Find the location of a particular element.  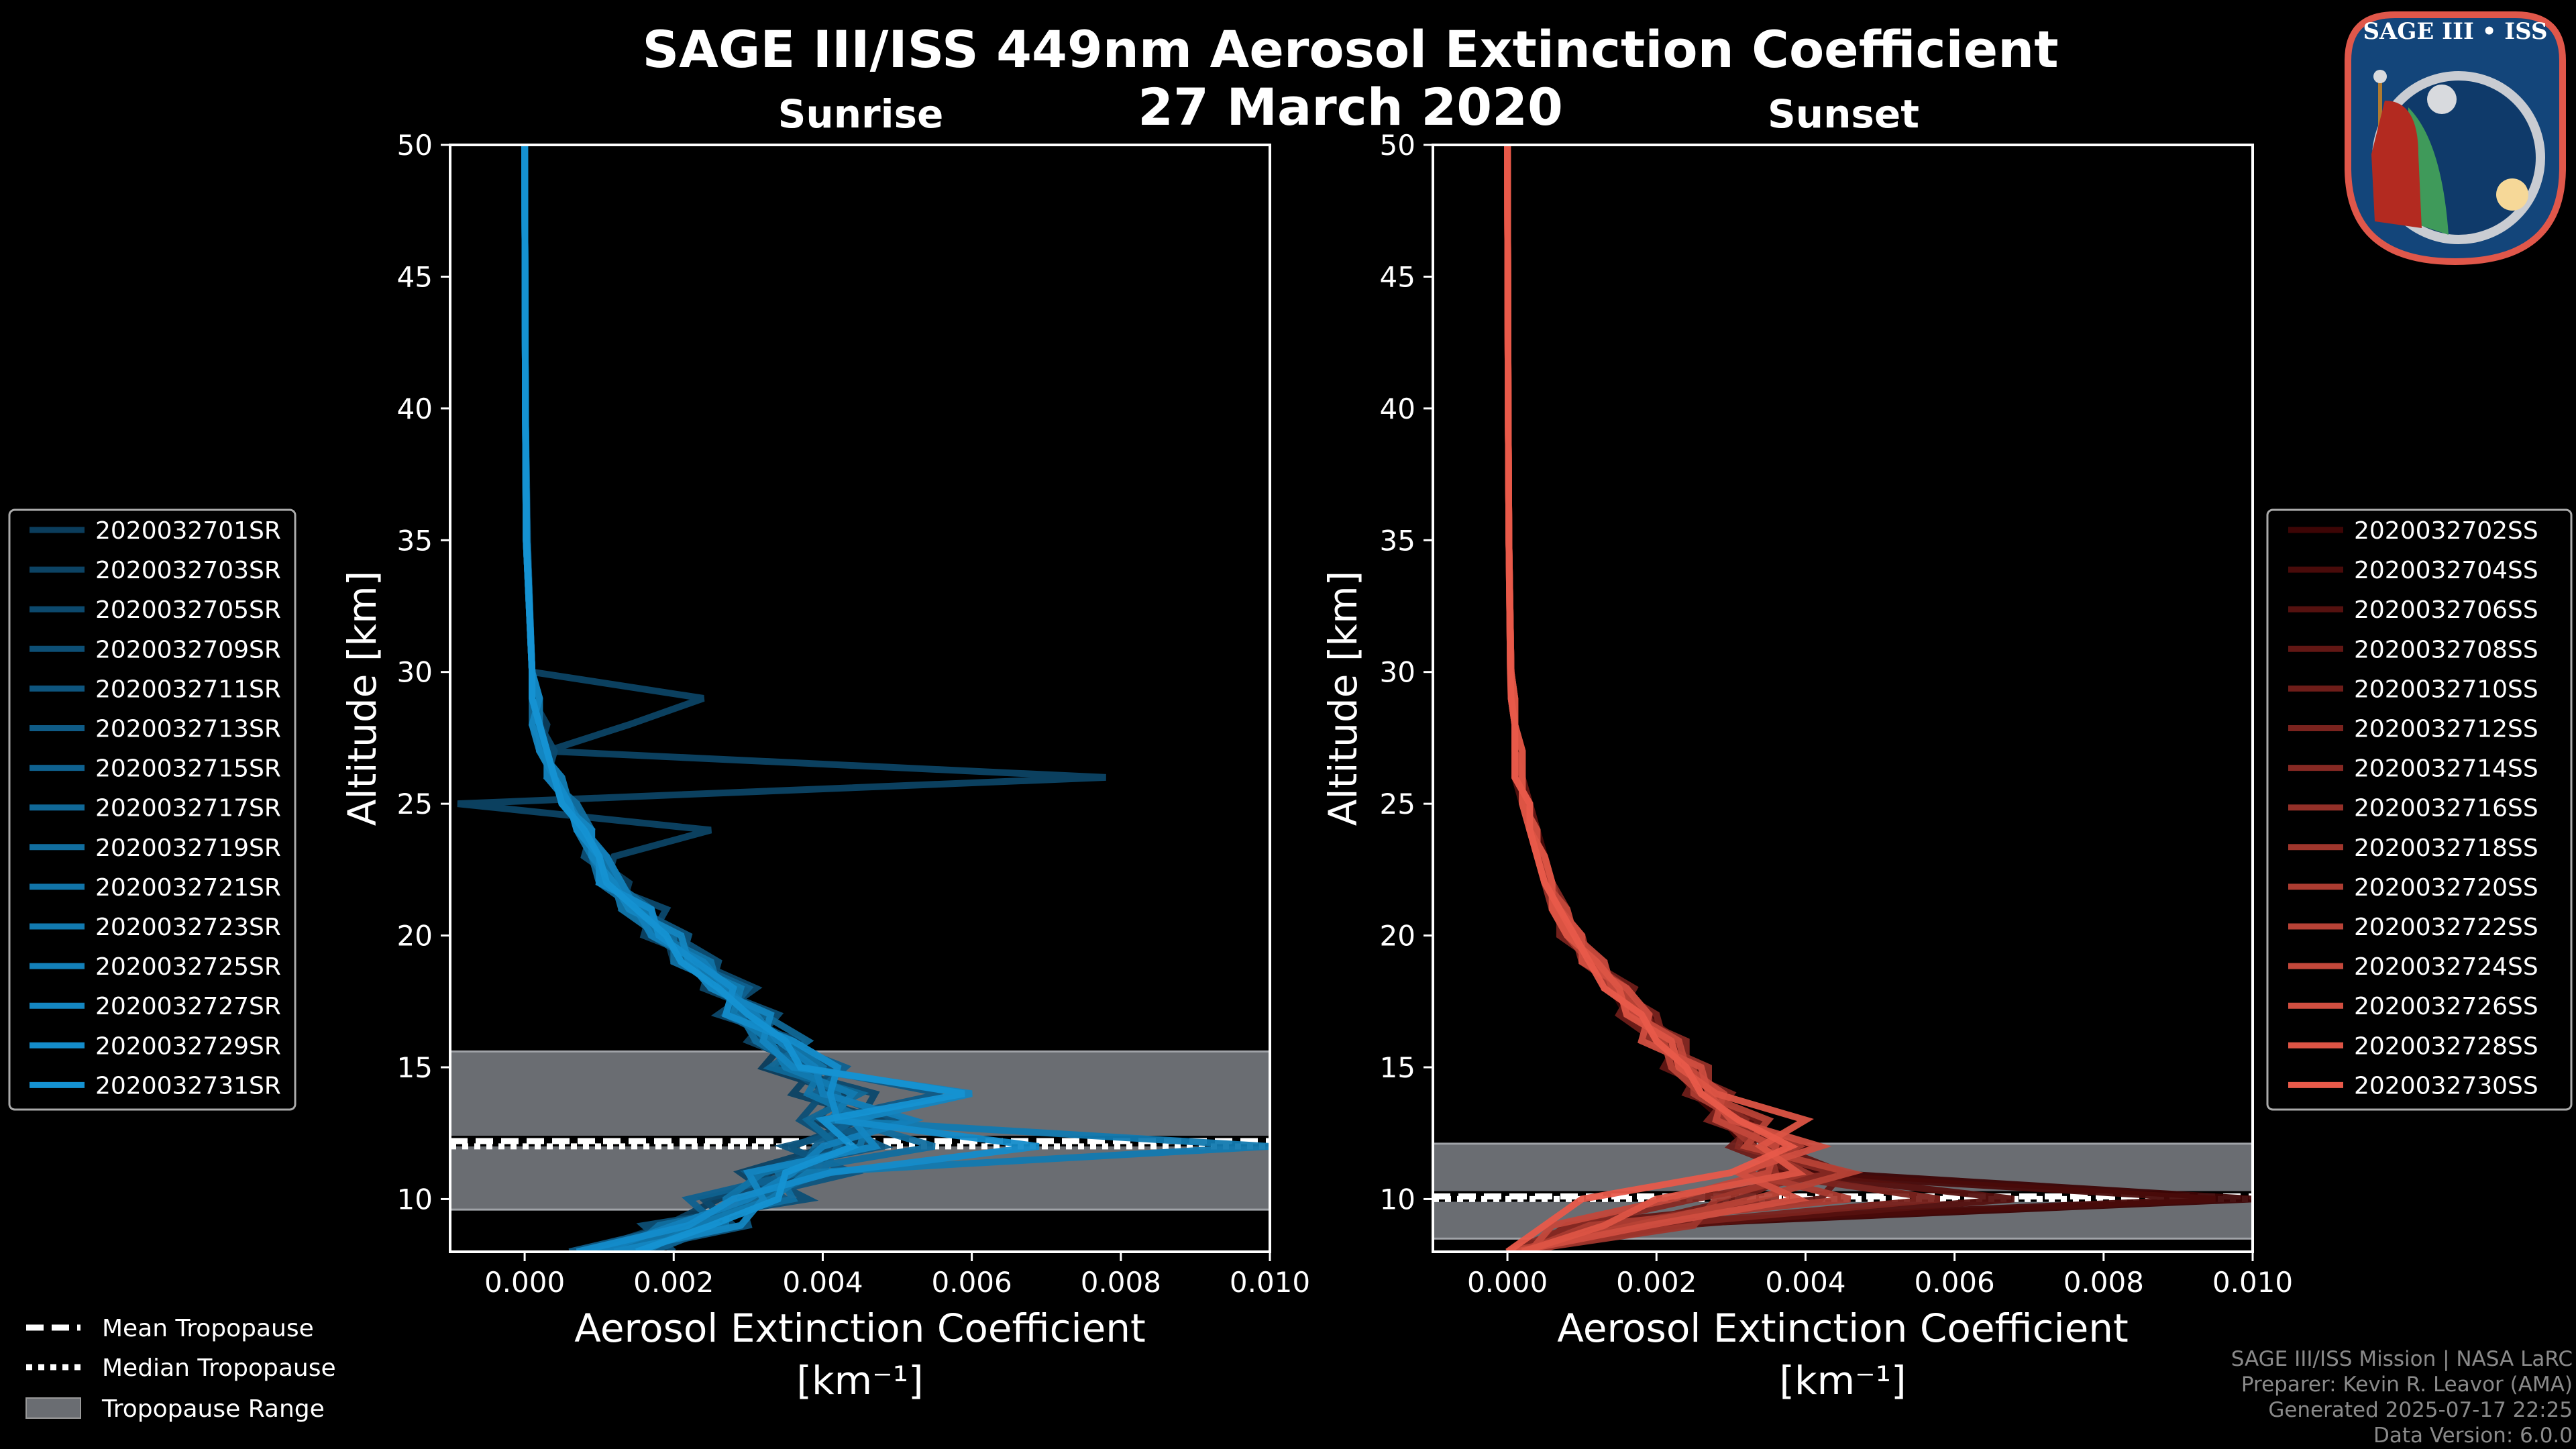

legend-label: 2020032724SS is located at coordinates (2446, 967).